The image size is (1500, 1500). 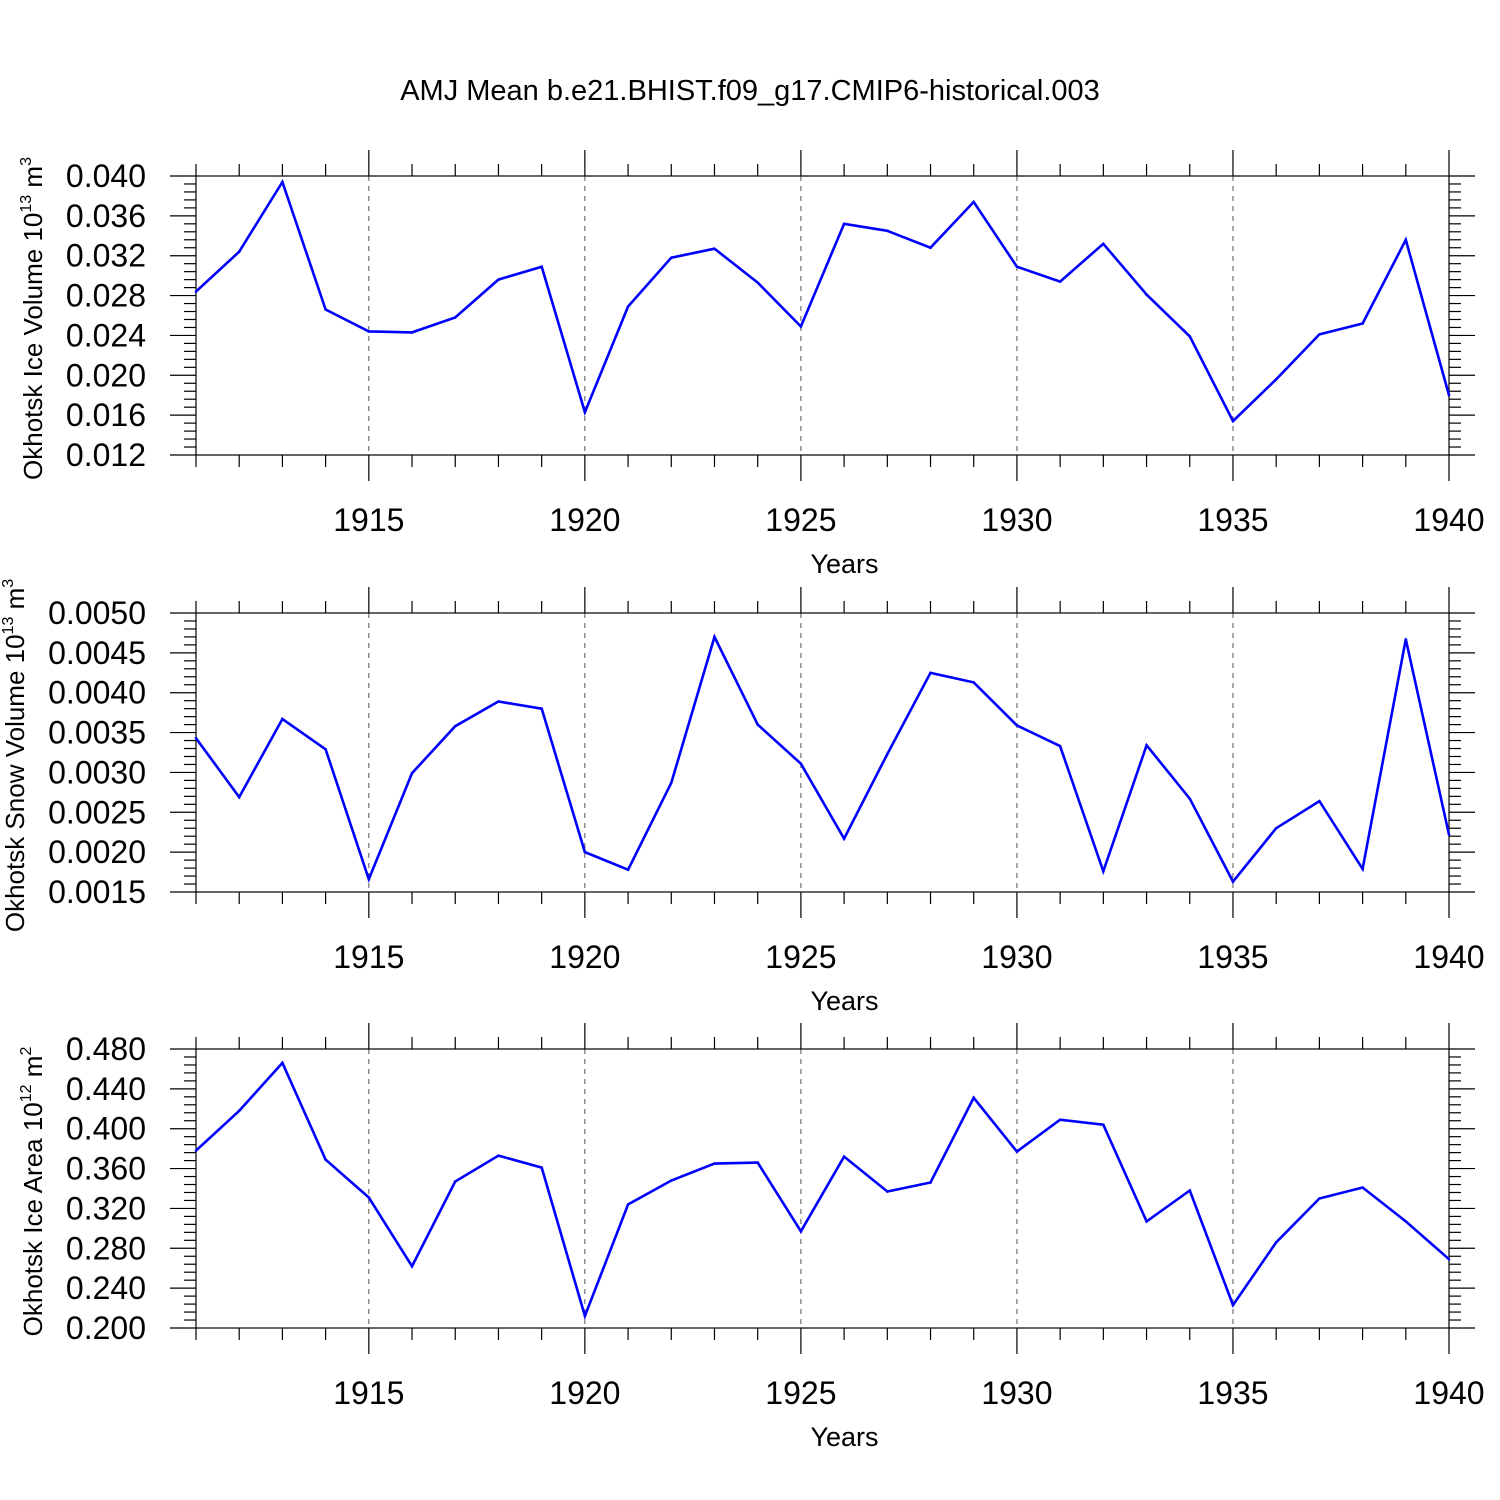 What do you see at coordinates (15, 783) in the screenshot?
I see `y-axis-label-main: Okhotsk Snow Volume 10` at bounding box center [15, 783].